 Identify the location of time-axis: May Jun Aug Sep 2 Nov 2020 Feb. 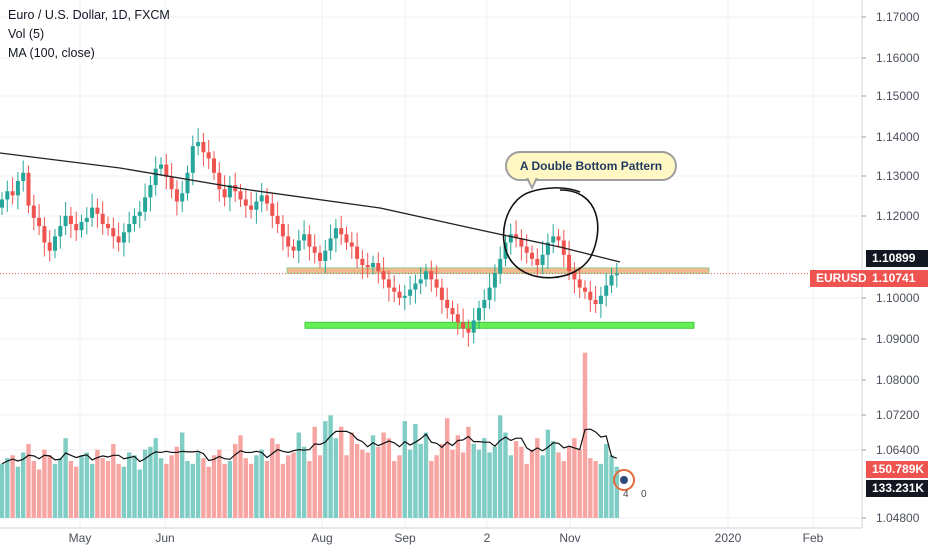
(431, 536).